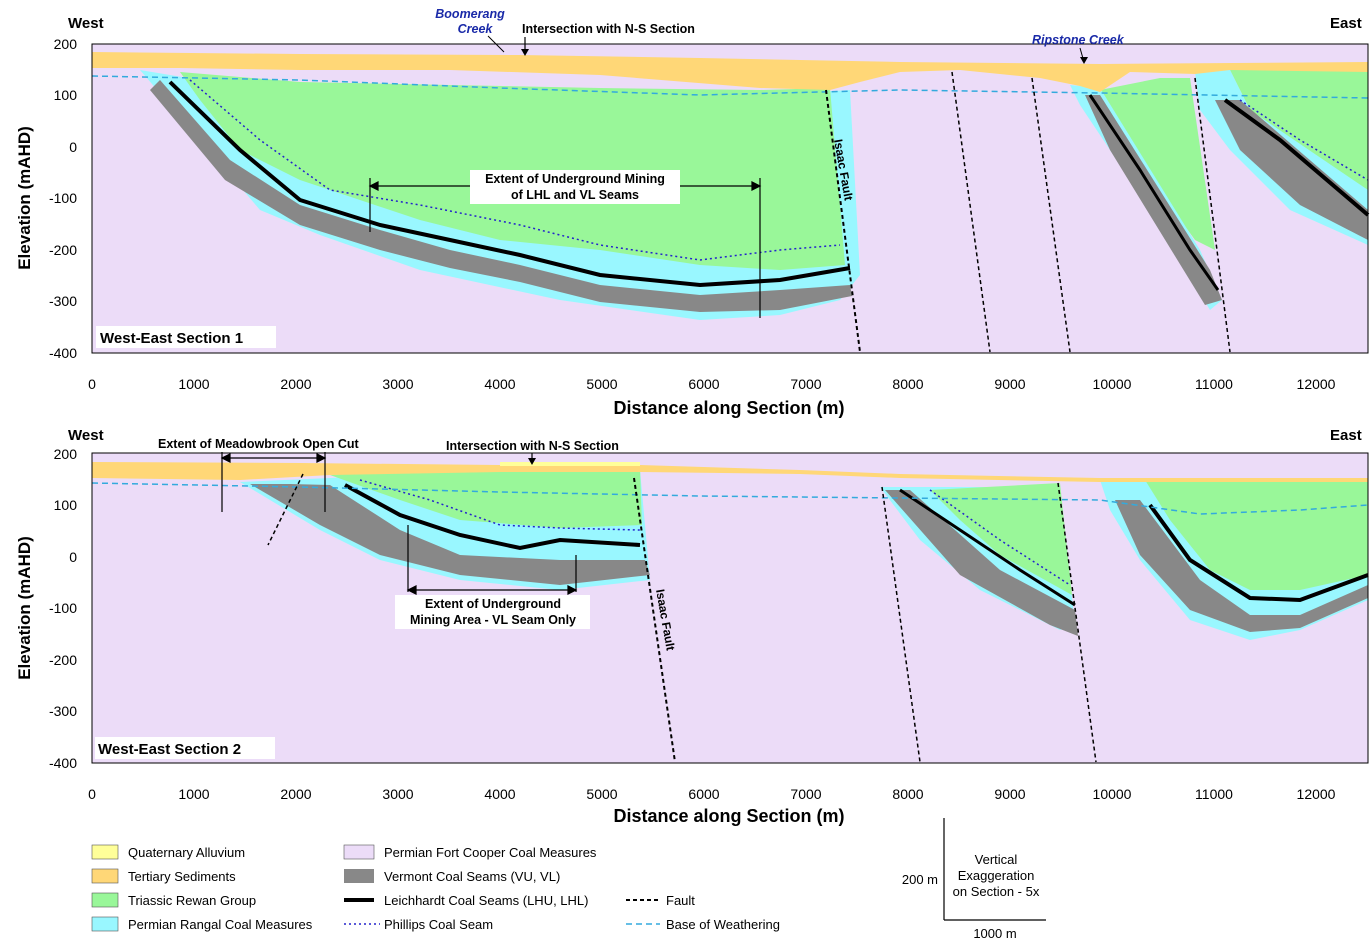 This screenshot has height=941, width=1370. I want to click on exaggeration-line-1: Vertical, so click(996, 859).